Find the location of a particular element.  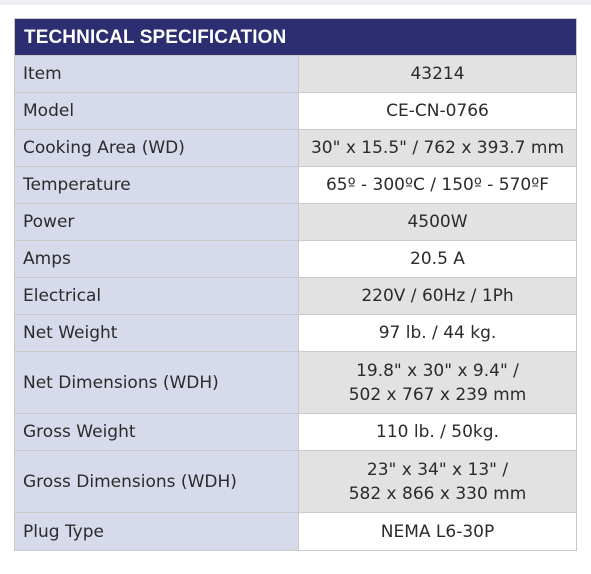

row-label: Amps is located at coordinates (157, 259).